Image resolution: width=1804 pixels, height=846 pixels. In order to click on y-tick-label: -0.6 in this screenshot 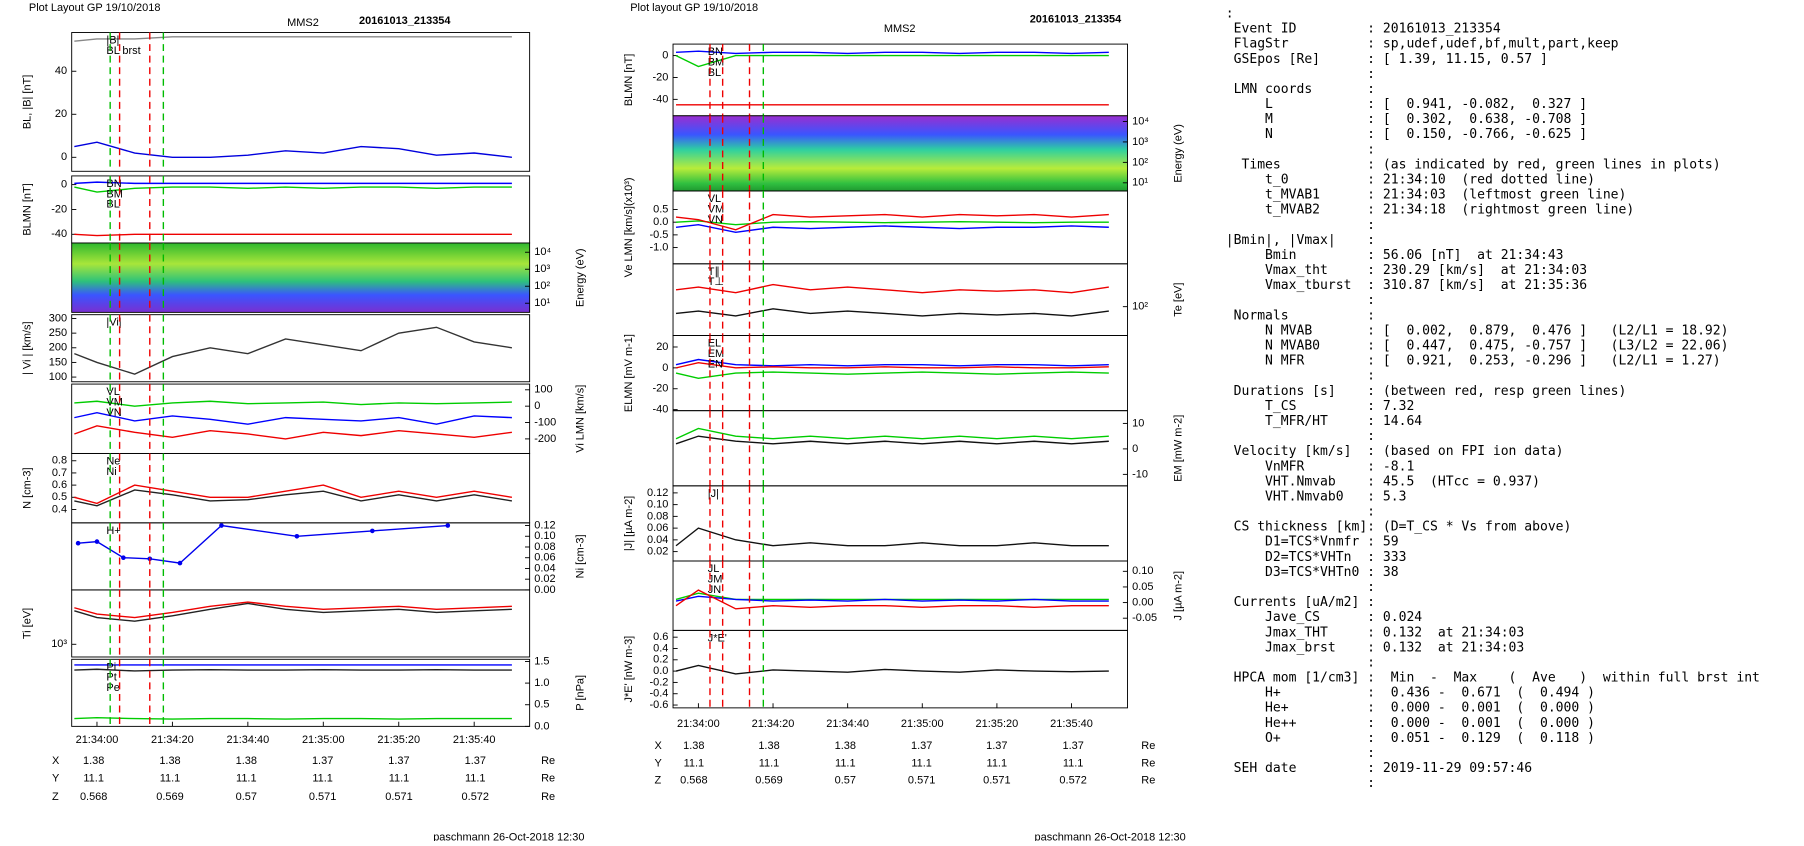, I will do `click(658, 705)`.